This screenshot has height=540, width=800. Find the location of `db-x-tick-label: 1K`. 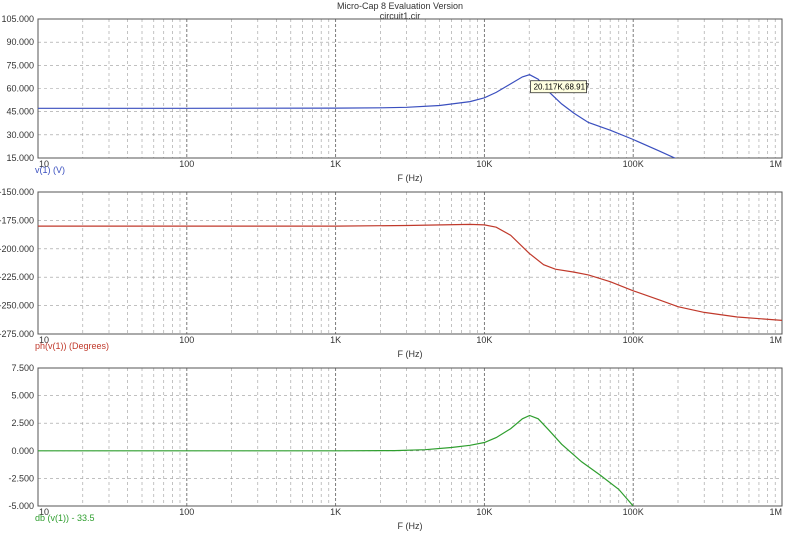

db-x-tick-label: 1K is located at coordinates (335, 512).